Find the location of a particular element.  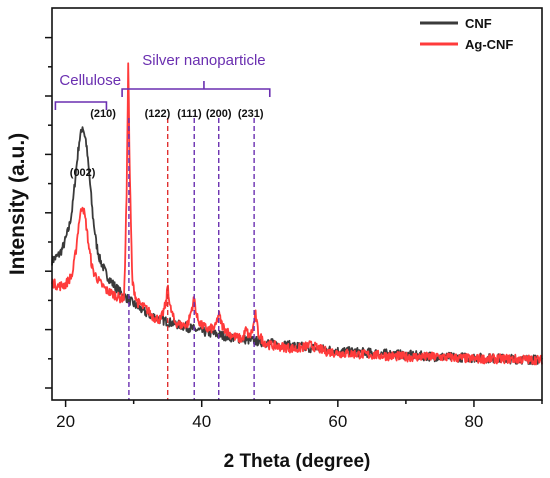

peak-label-002: (002) is located at coordinates (83, 173).